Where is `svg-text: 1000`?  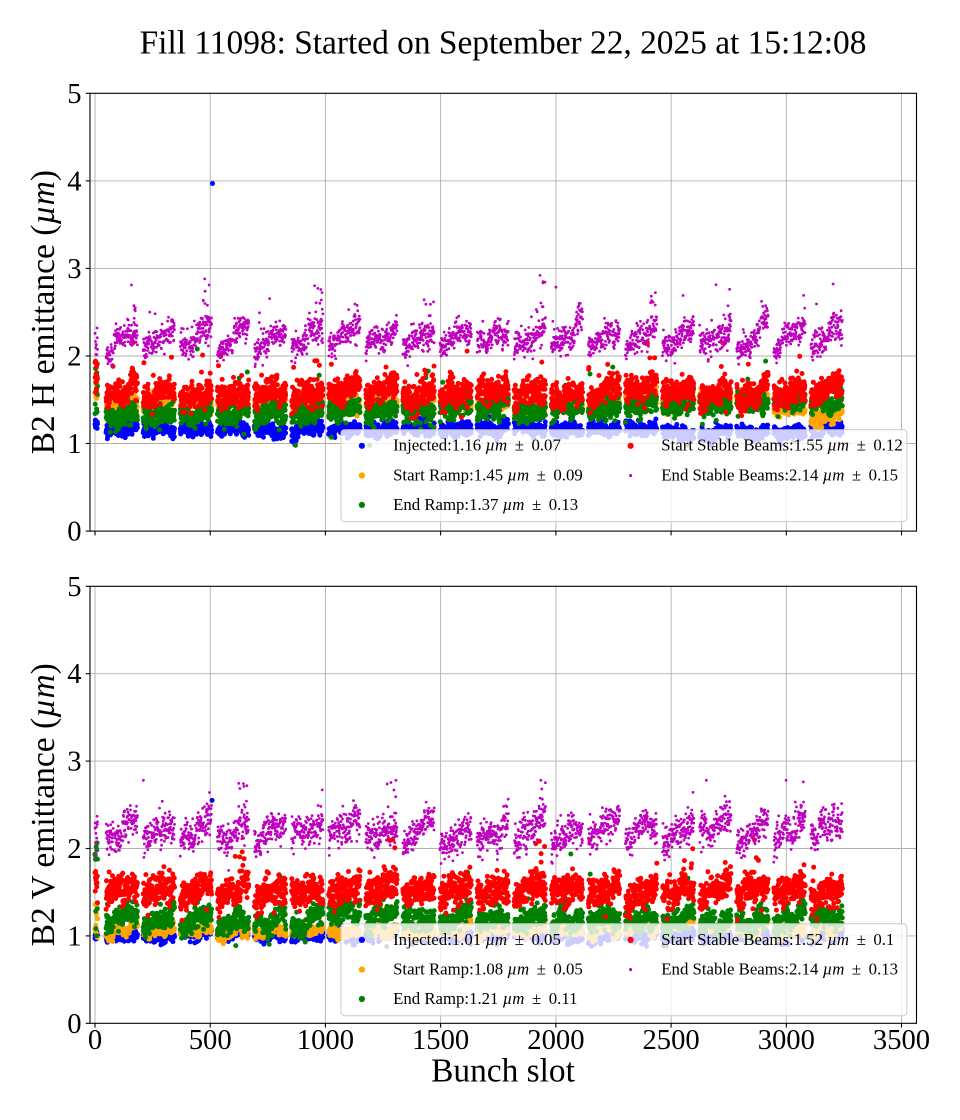 svg-text: 1000 is located at coordinates (325, 1040).